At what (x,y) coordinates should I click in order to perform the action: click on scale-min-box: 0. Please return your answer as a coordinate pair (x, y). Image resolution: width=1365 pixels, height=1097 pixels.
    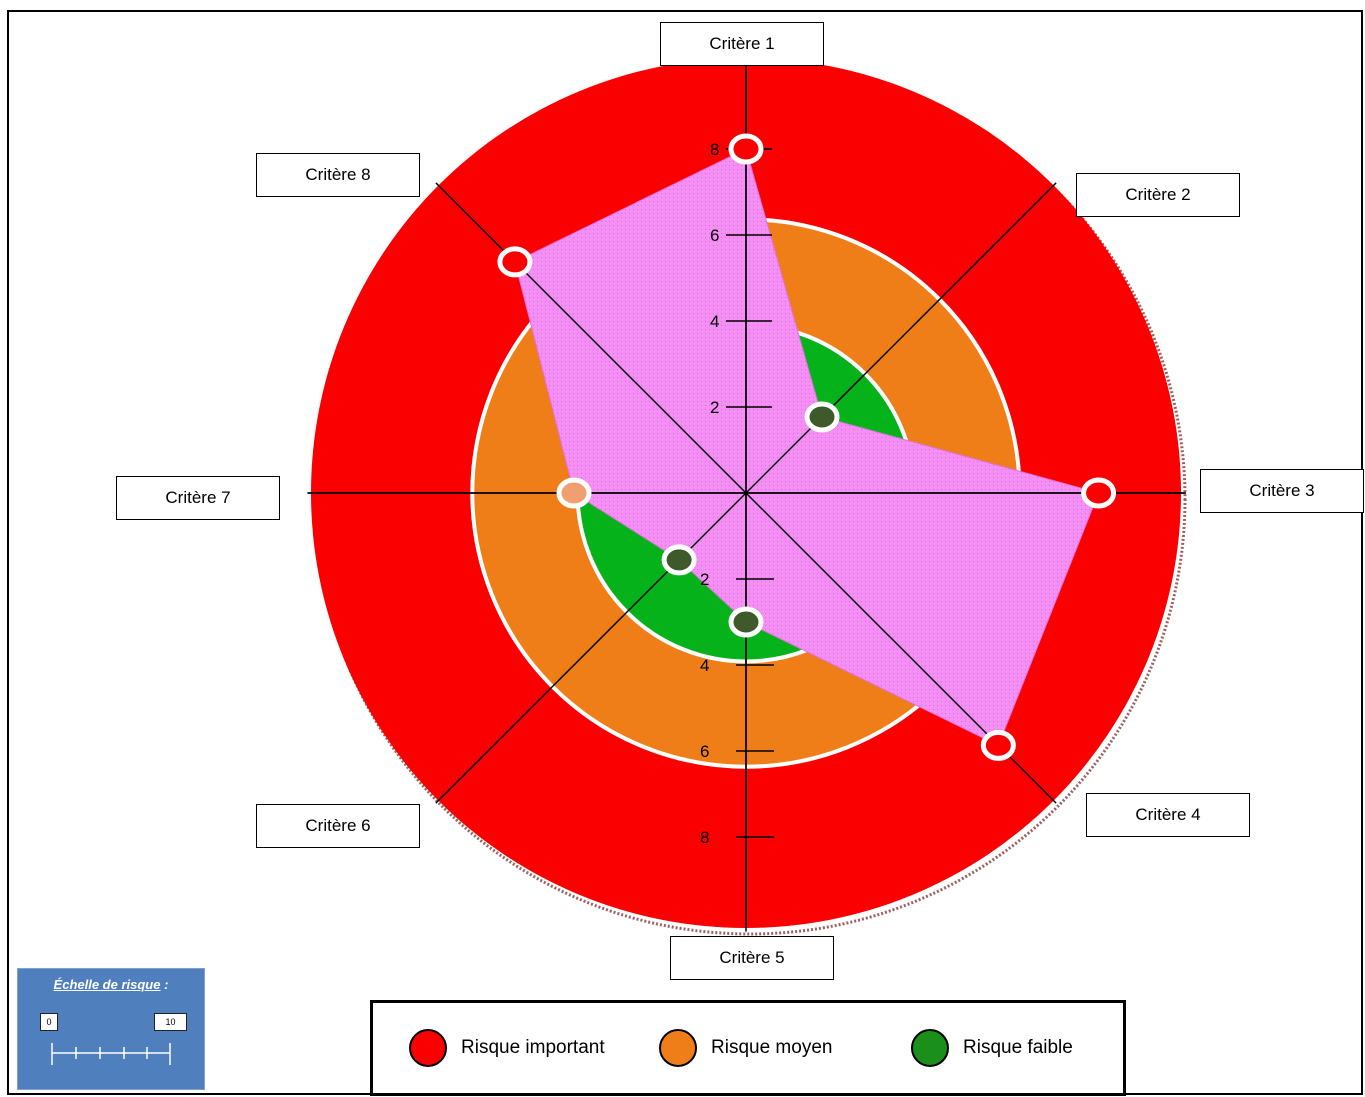
    Looking at the image, I should click on (49, 1022).